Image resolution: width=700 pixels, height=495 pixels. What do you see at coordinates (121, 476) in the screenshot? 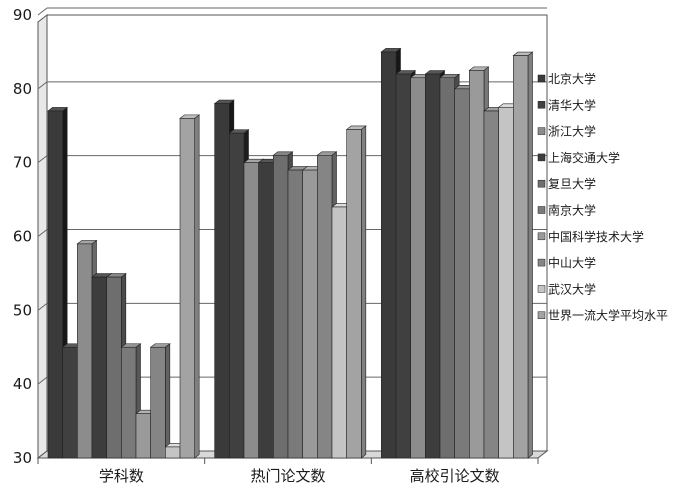
I see `x-tick-label: 学科数` at bounding box center [121, 476].